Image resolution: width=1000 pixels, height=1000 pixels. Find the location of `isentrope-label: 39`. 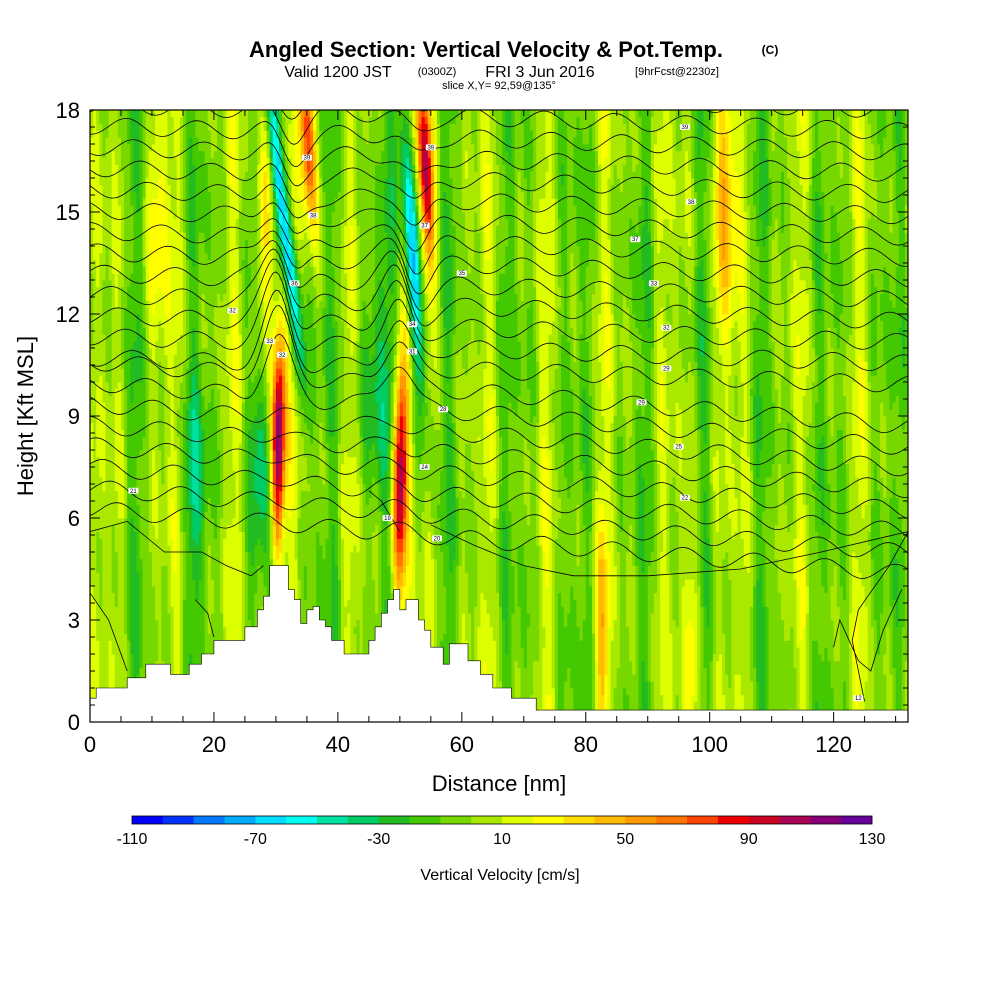

isentrope-label: 39 is located at coordinates (430, 147).